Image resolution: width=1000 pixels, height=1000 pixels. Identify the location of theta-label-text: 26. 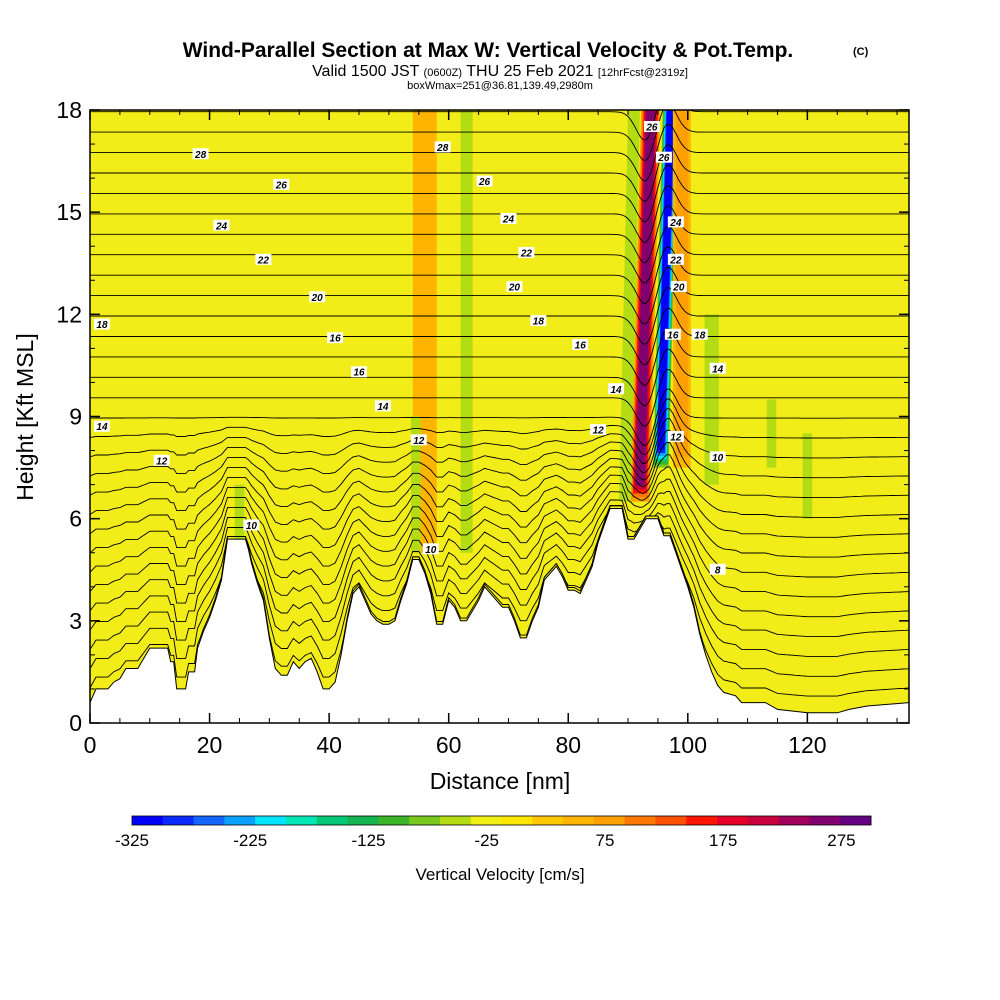
(663, 158).